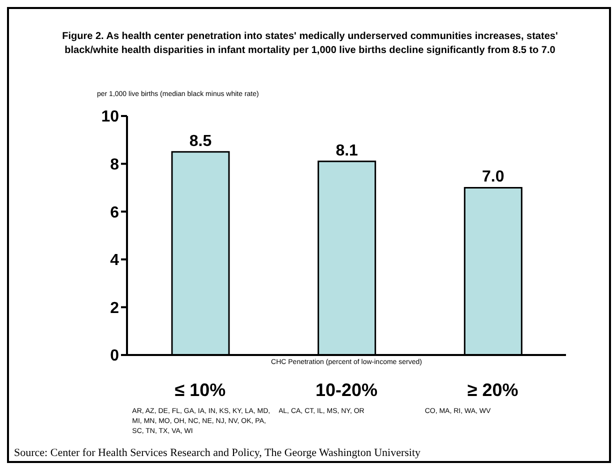 The height and width of the screenshot is (468, 616). Describe the element at coordinates (217, 453) in the screenshot. I see `source-note: Source: Center for Health Services Research and Policy, The George Washington University` at that location.